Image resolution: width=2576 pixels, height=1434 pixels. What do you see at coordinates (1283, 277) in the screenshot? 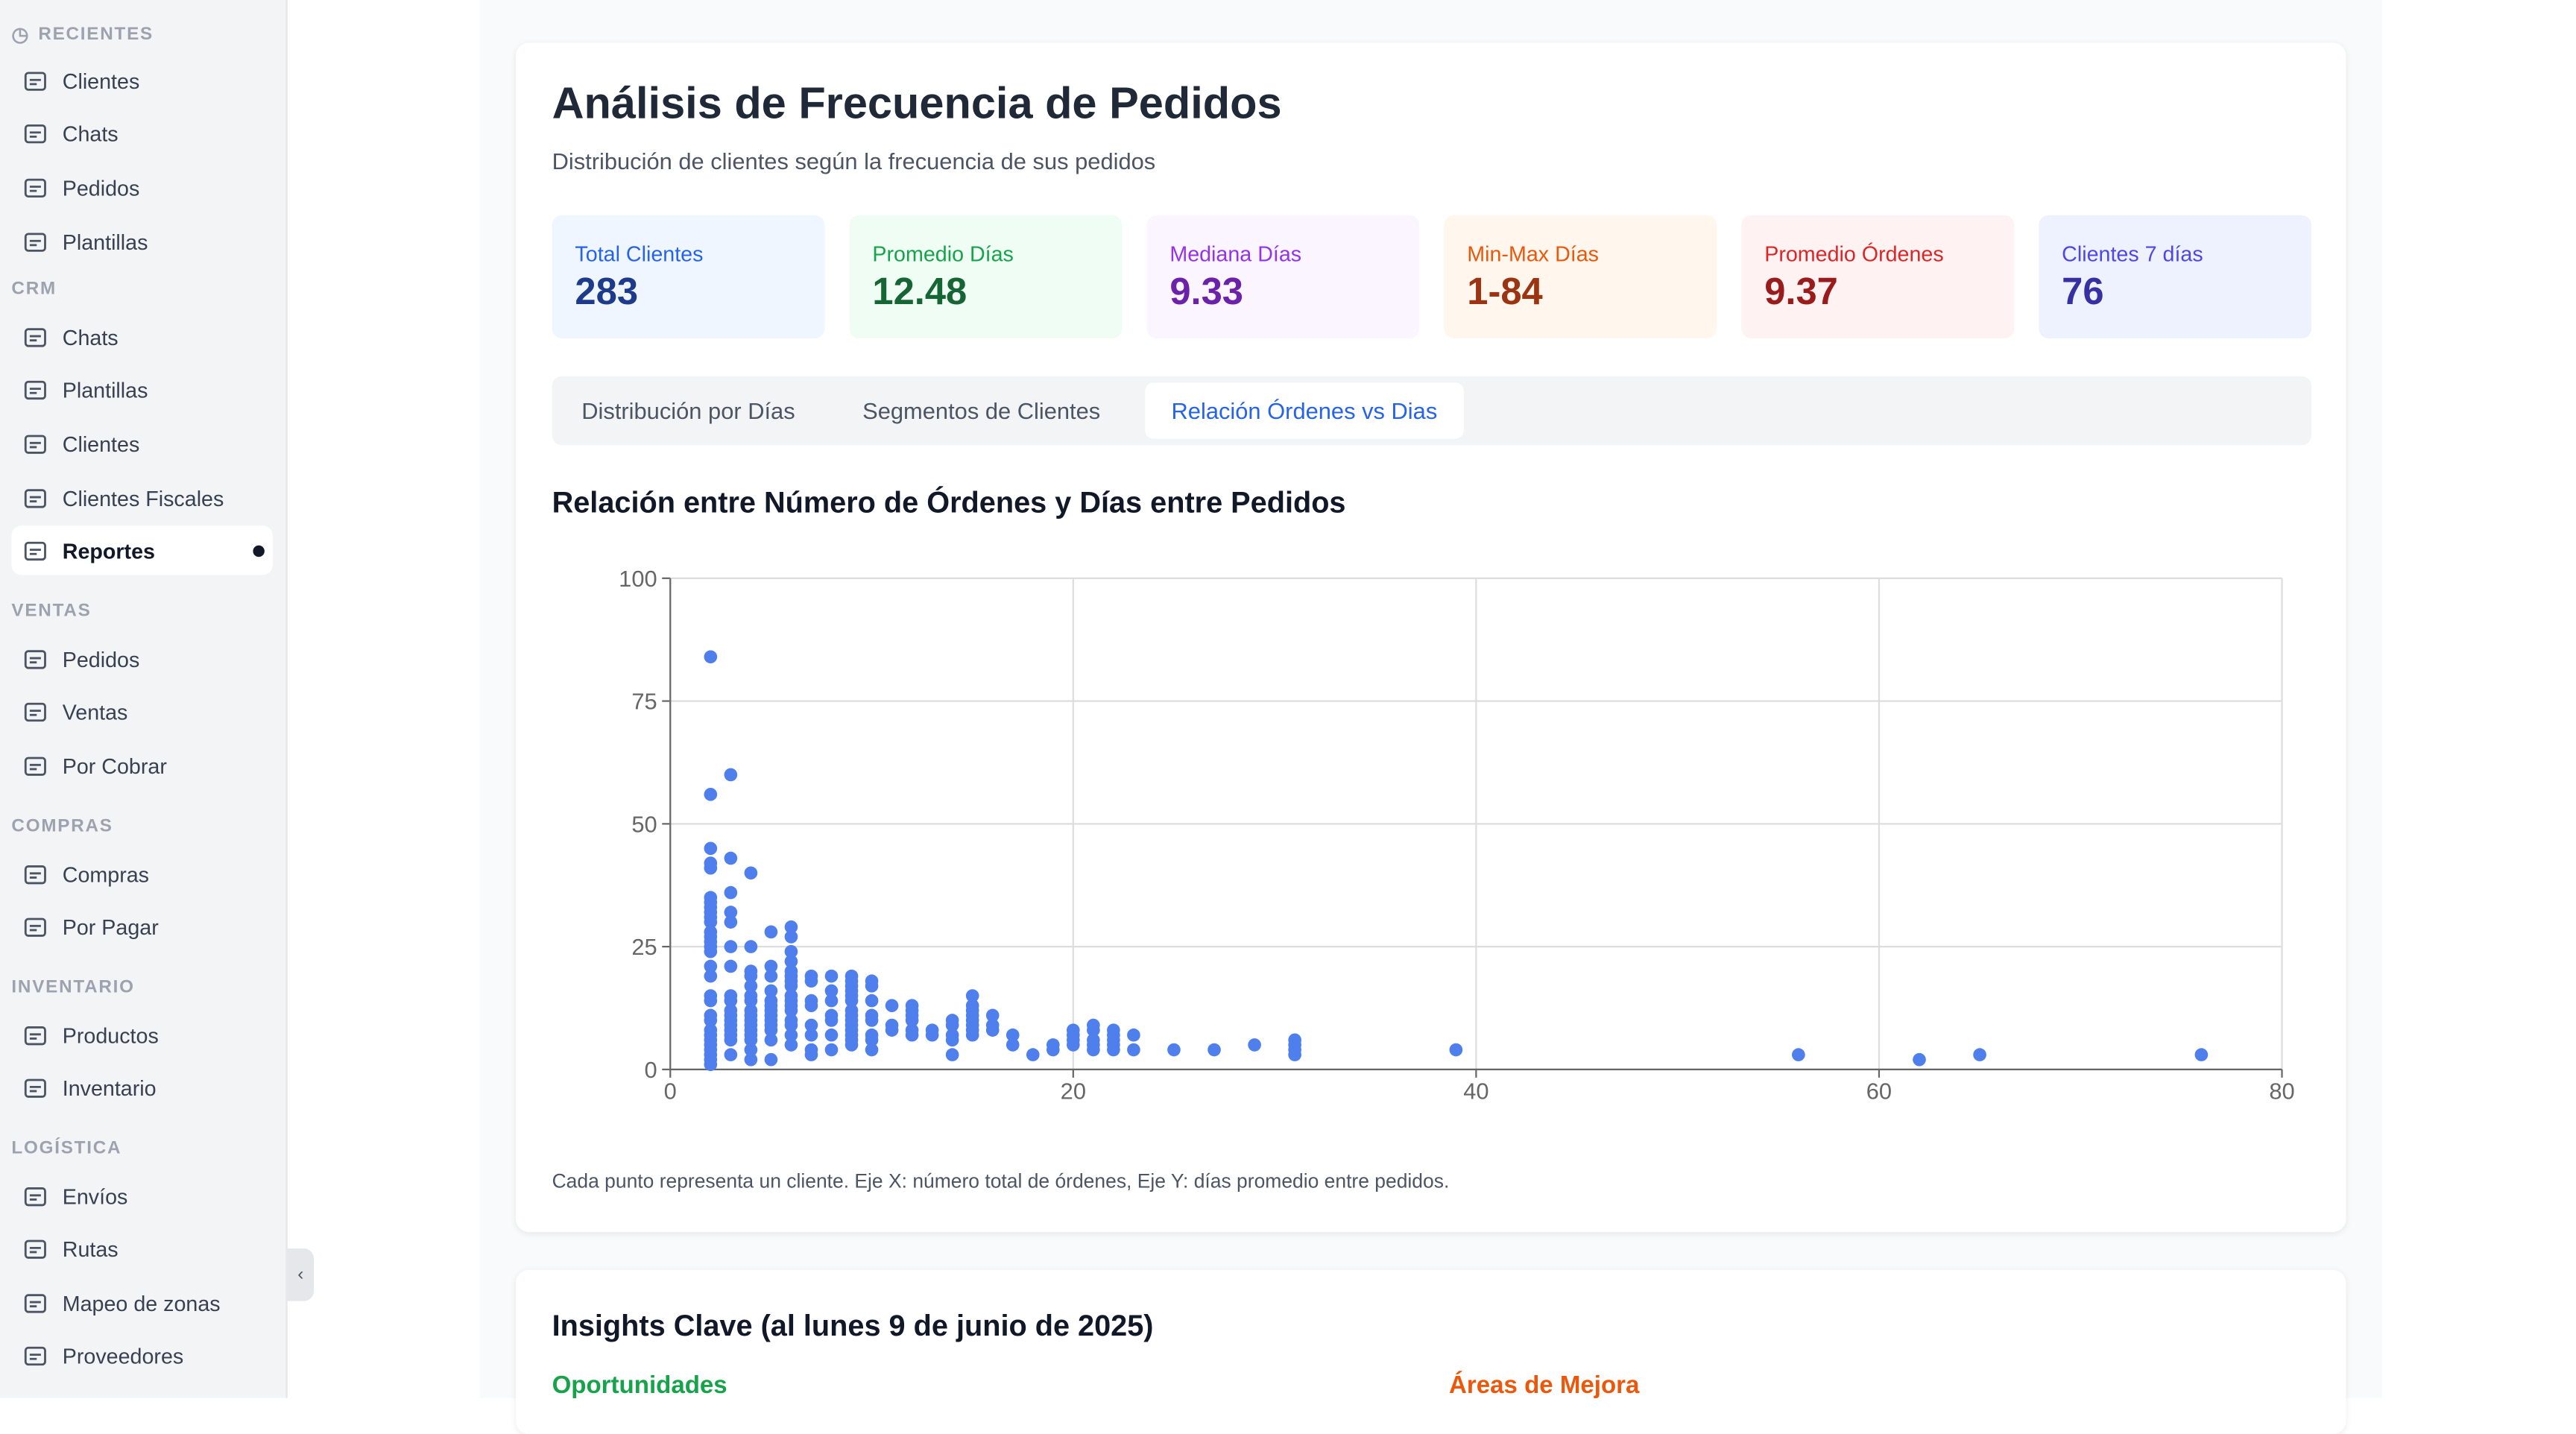
I see `stat-card: Mediana Días 9.33` at bounding box center [1283, 277].